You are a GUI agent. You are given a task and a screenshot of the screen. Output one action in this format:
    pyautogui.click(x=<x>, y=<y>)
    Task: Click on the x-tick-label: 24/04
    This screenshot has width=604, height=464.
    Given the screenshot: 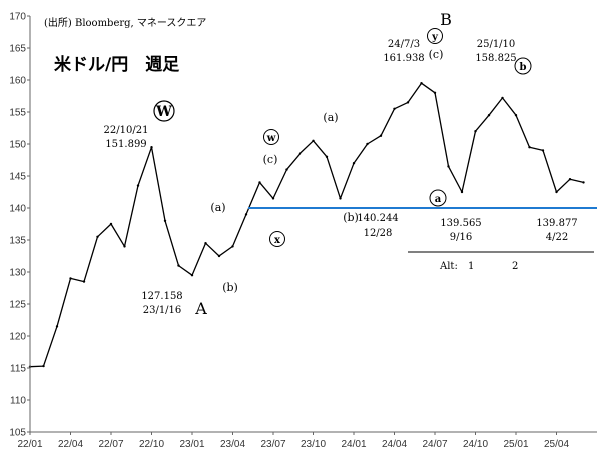 What is the action you would take?
    pyautogui.click(x=394, y=444)
    